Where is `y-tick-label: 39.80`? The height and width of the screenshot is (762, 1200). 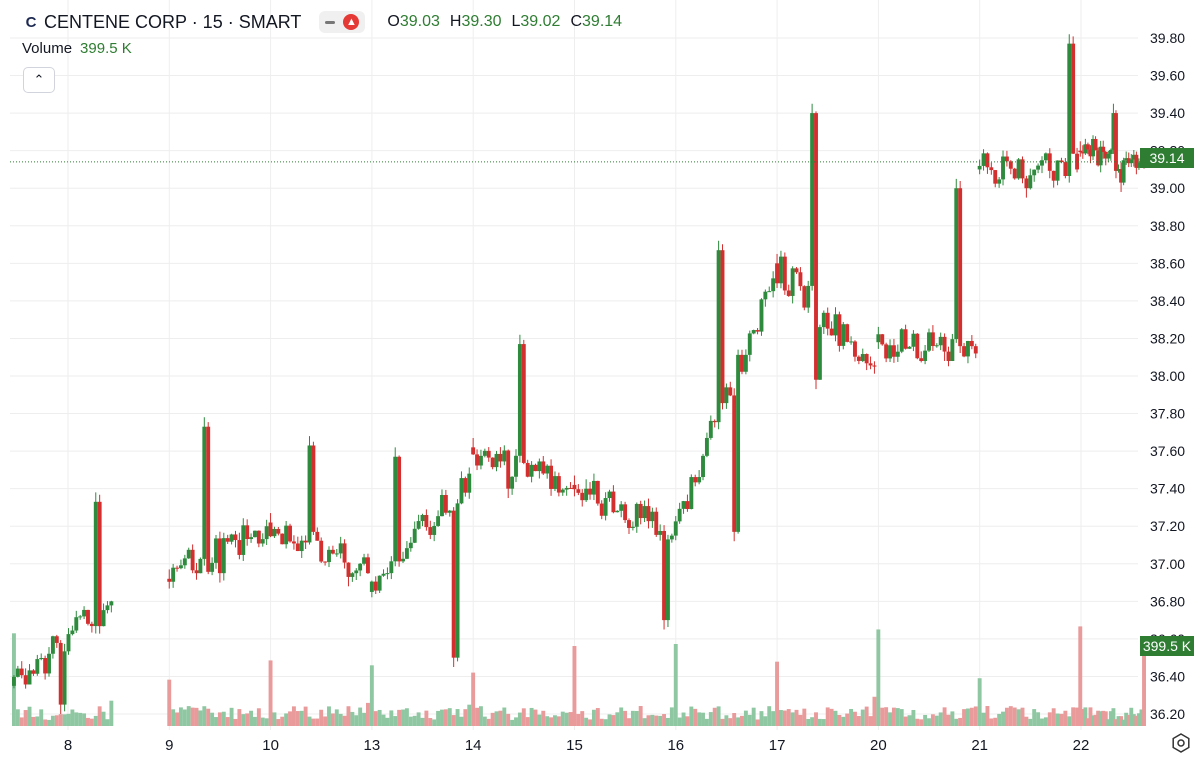
y-tick-label: 39.80 is located at coordinates (1167, 38).